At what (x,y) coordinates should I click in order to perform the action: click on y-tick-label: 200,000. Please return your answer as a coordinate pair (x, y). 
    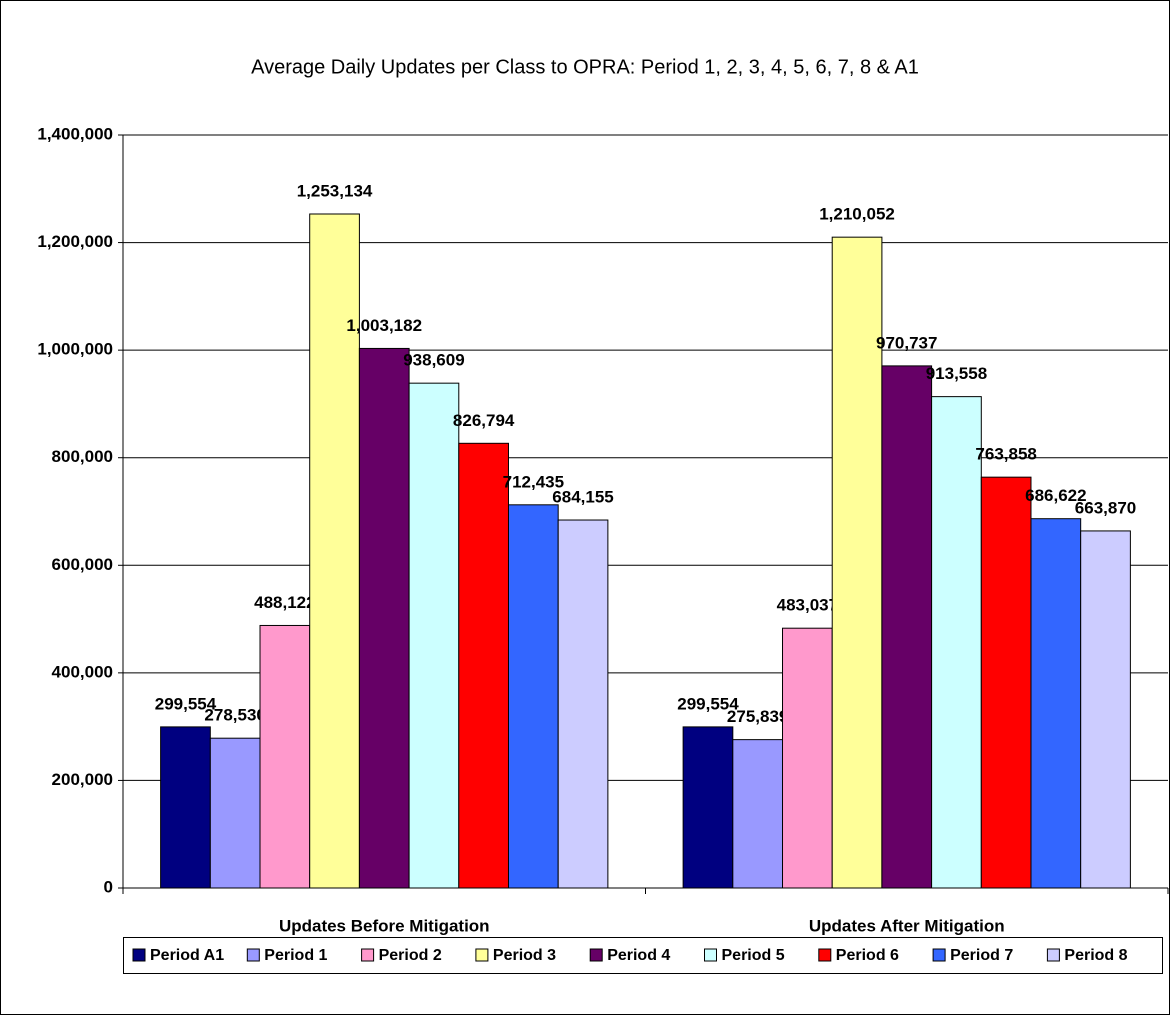
    Looking at the image, I should click on (82, 779).